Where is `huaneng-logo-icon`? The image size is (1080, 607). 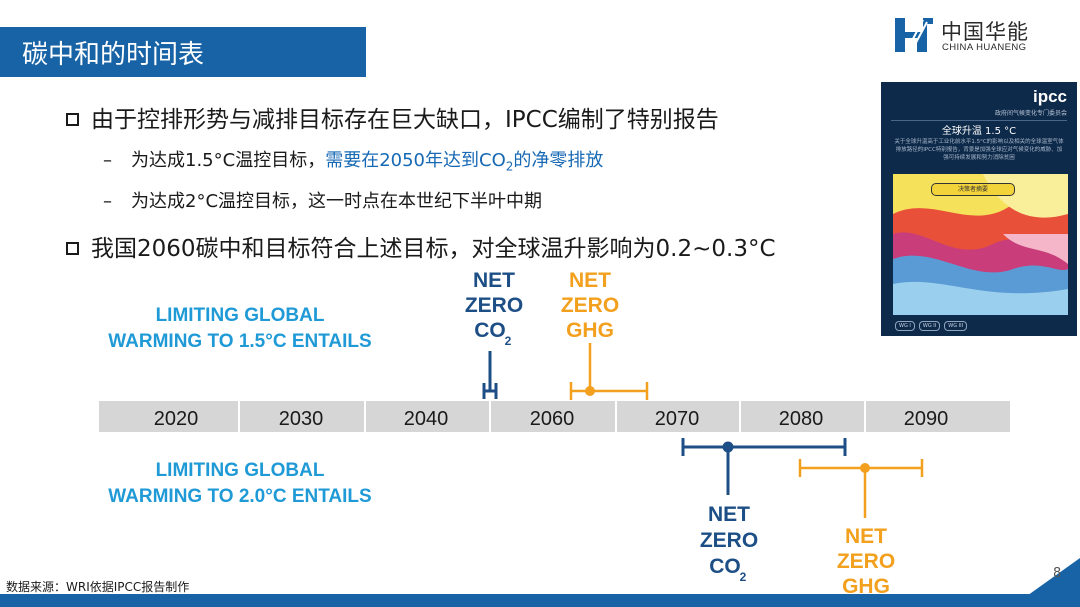
huaneng-logo-icon is located at coordinates (914, 35).